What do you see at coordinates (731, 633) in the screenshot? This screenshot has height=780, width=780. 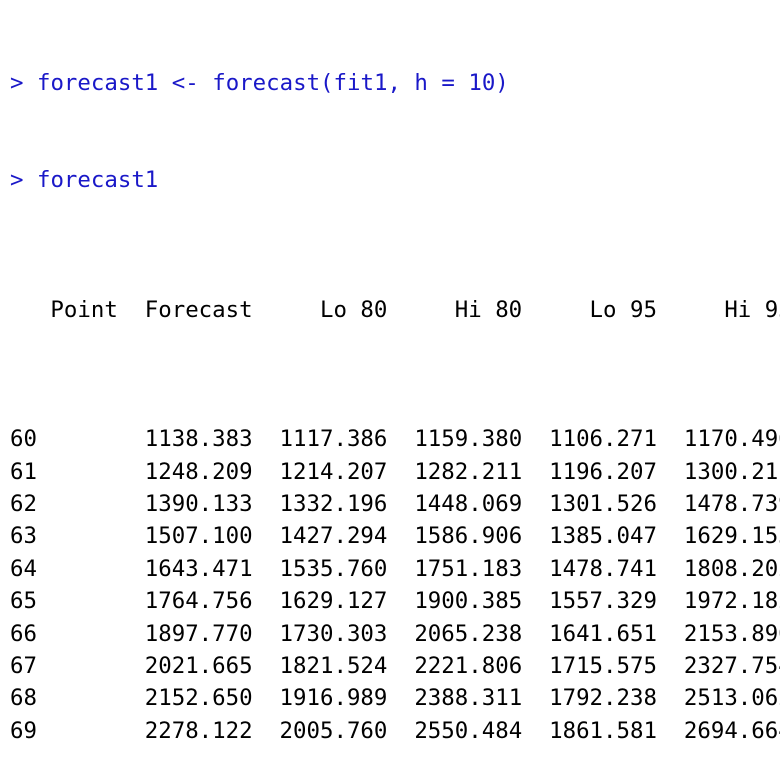 I see `table-cell: 2153.890` at bounding box center [731, 633].